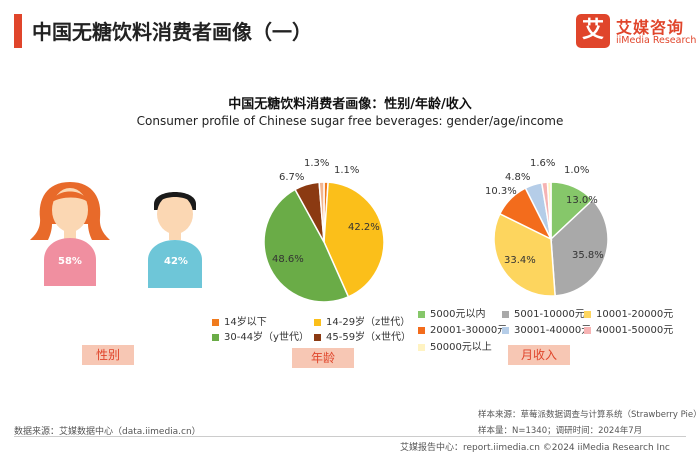  I want to click on income-pie-chart, so click(551, 239).